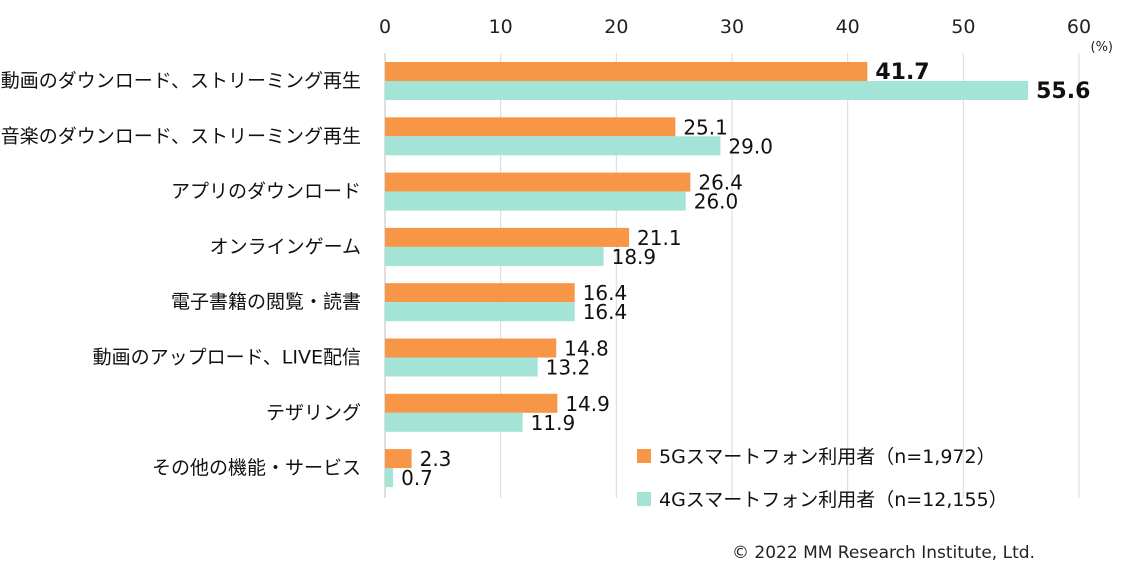  What do you see at coordinates (501, 27) in the screenshot?
I see `x-tick-label: 10` at bounding box center [501, 27].